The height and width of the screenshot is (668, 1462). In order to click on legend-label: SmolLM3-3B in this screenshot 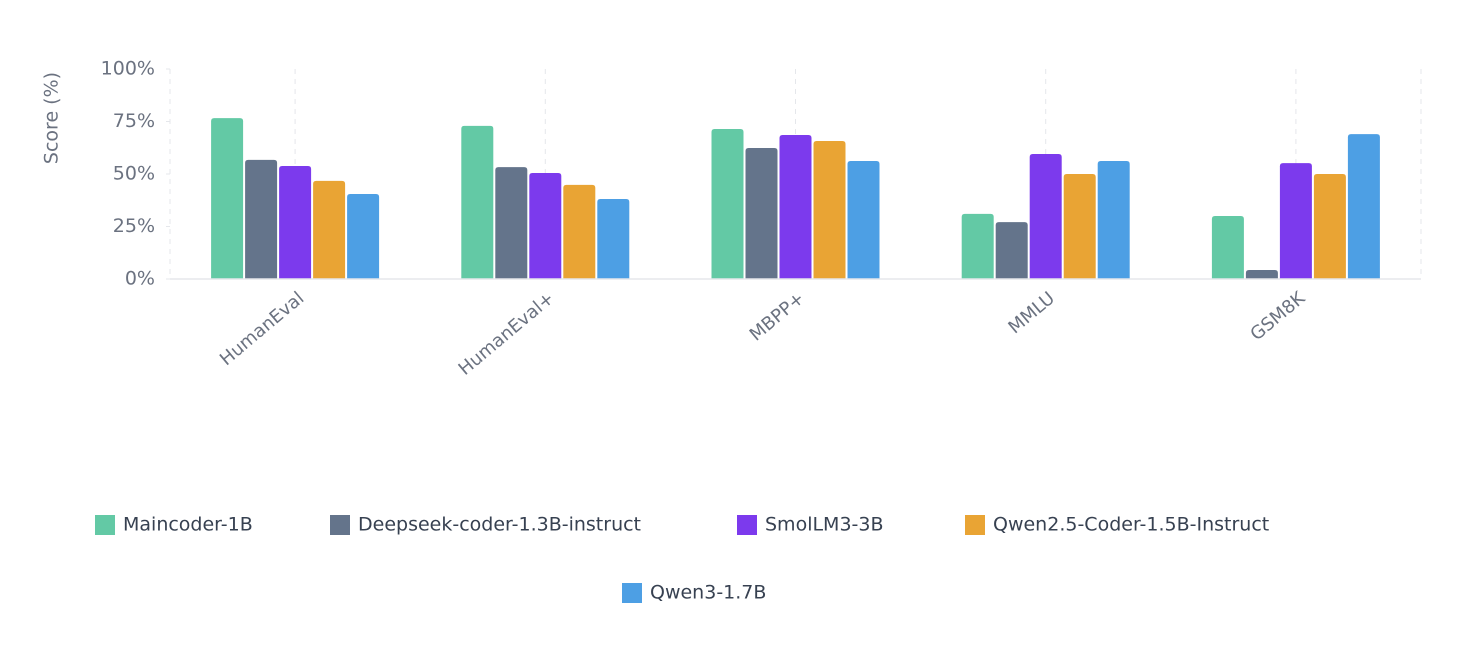, I will do `click(824, 525)`.